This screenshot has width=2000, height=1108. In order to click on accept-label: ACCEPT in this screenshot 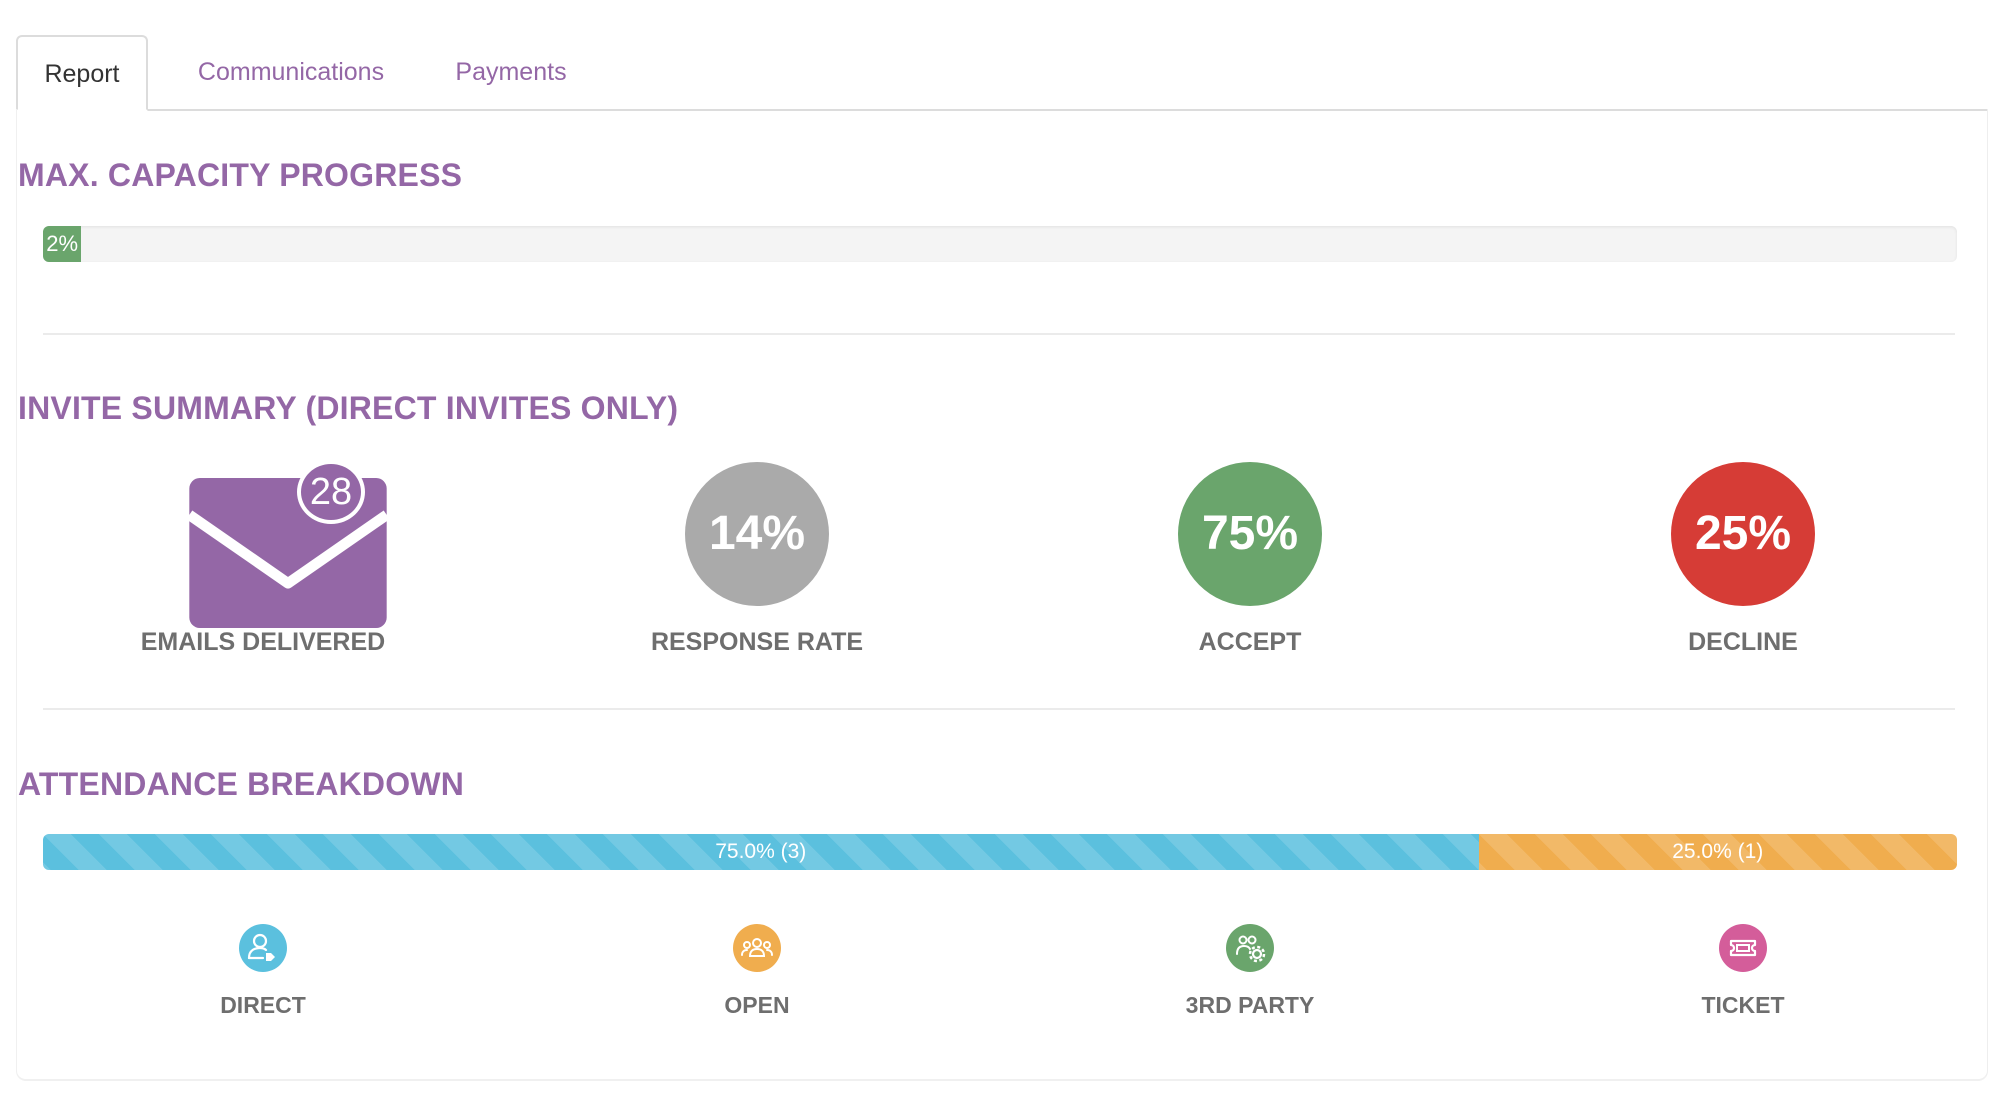, I will do `click(1250, 642)`.